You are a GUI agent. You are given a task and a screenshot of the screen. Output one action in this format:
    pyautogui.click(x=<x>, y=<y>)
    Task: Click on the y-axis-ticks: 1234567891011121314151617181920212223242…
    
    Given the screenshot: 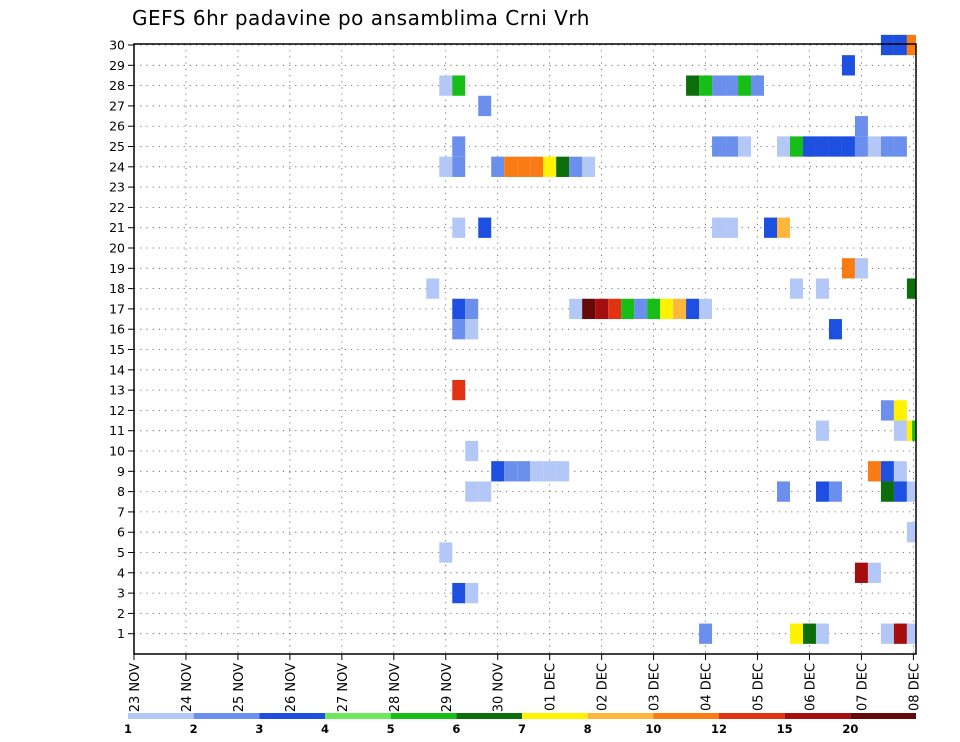 What is the action you would take?
    pyautogui.click(x=121, y=339)
    